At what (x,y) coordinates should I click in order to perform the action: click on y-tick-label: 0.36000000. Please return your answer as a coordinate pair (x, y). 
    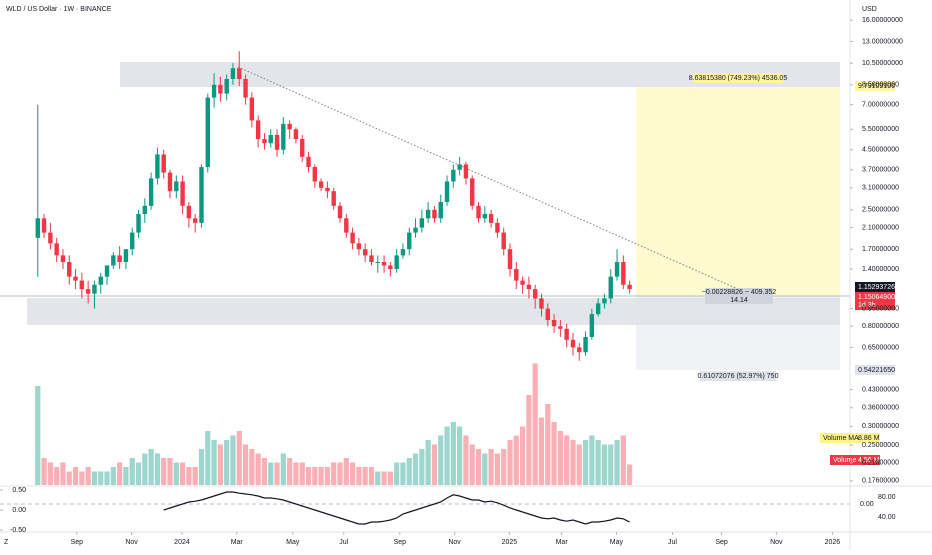
    Looking at the image, I should click on (880, 408).